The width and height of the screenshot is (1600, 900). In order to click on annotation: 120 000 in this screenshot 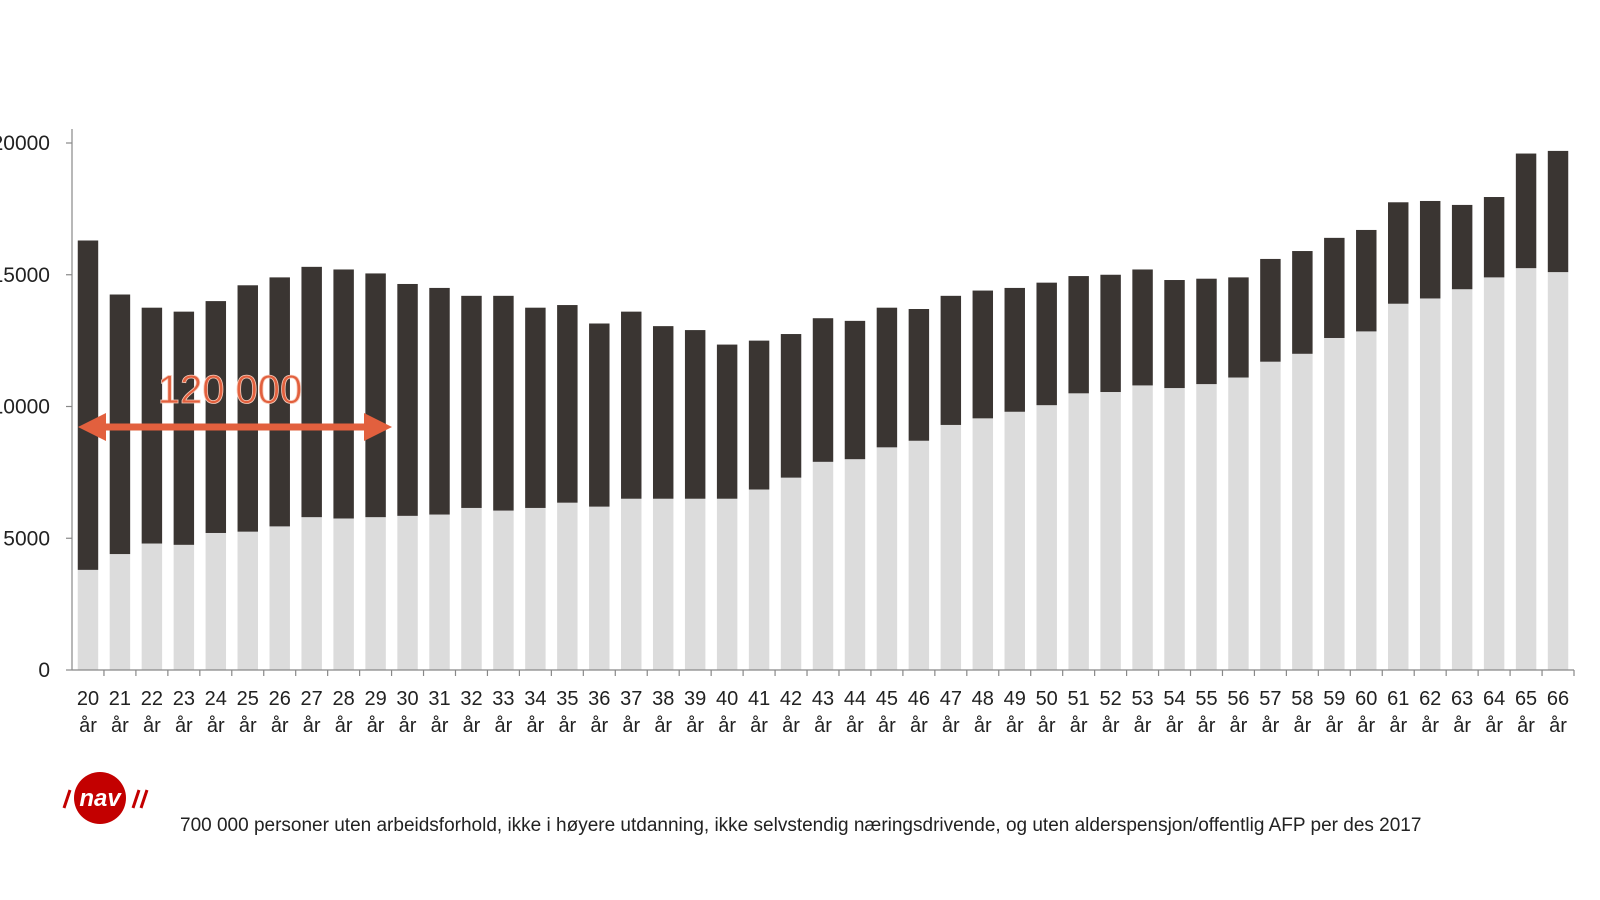, I will do `click(230, 390)`.